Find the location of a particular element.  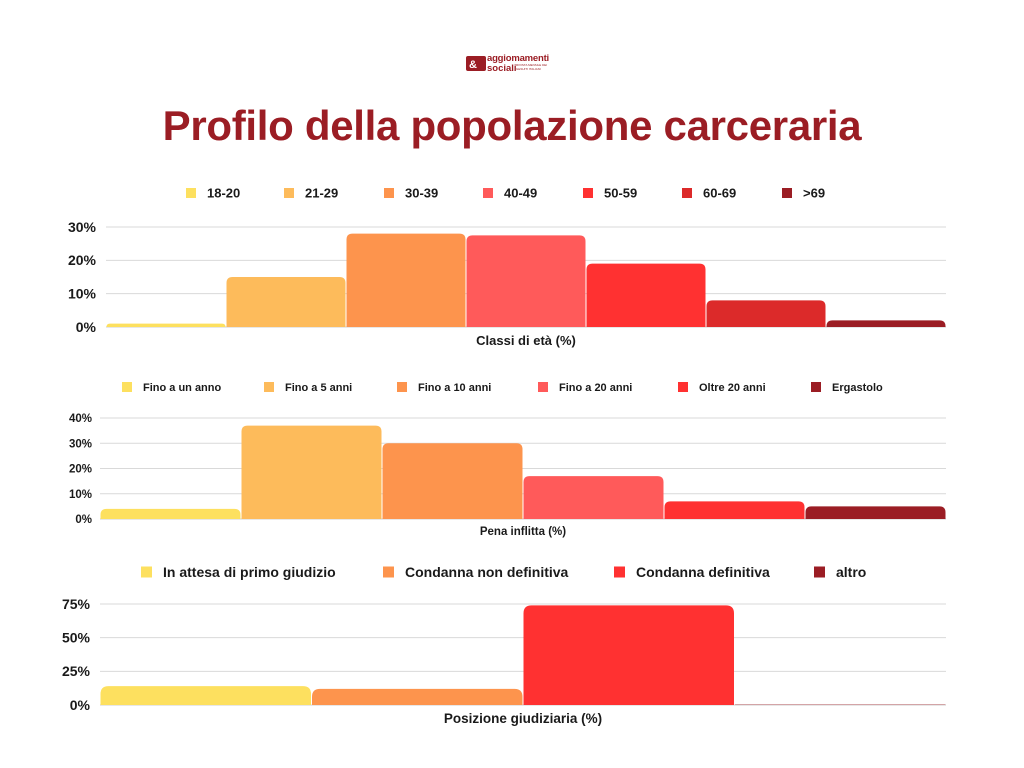

legend-label: Fino a 20 anni is located at coordinates (595, 388).